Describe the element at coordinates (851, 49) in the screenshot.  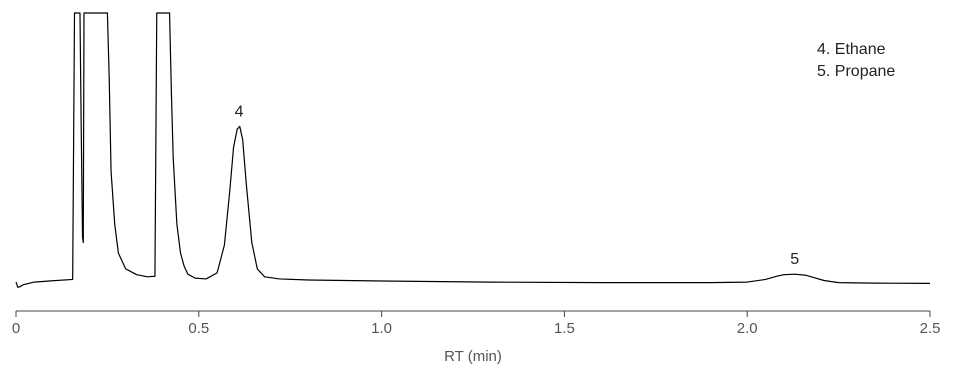
I see `legend-entry: 4. Ethane` at that location.